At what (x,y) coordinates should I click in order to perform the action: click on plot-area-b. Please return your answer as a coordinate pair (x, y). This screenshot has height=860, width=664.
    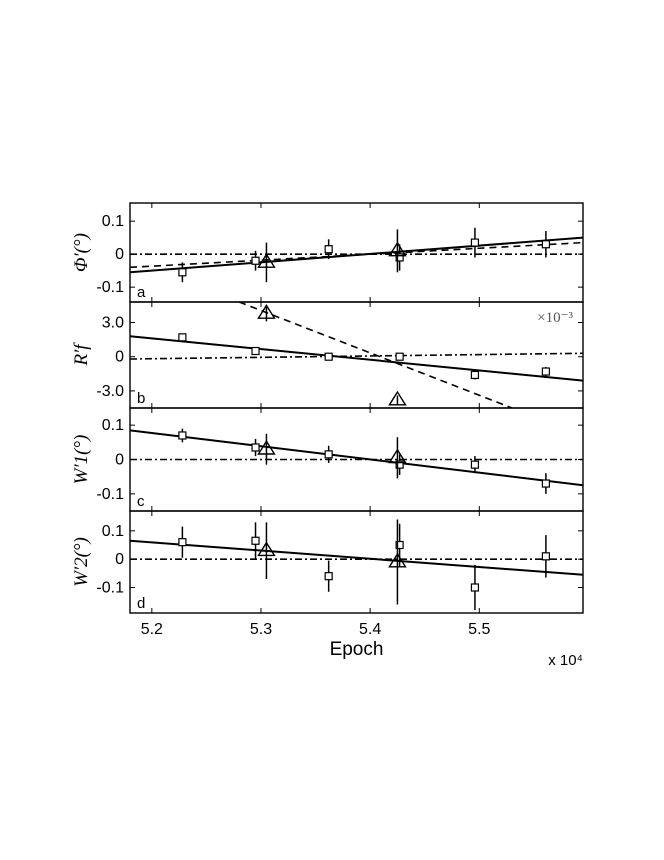
    Looking at the image, I should click on (356, 355).